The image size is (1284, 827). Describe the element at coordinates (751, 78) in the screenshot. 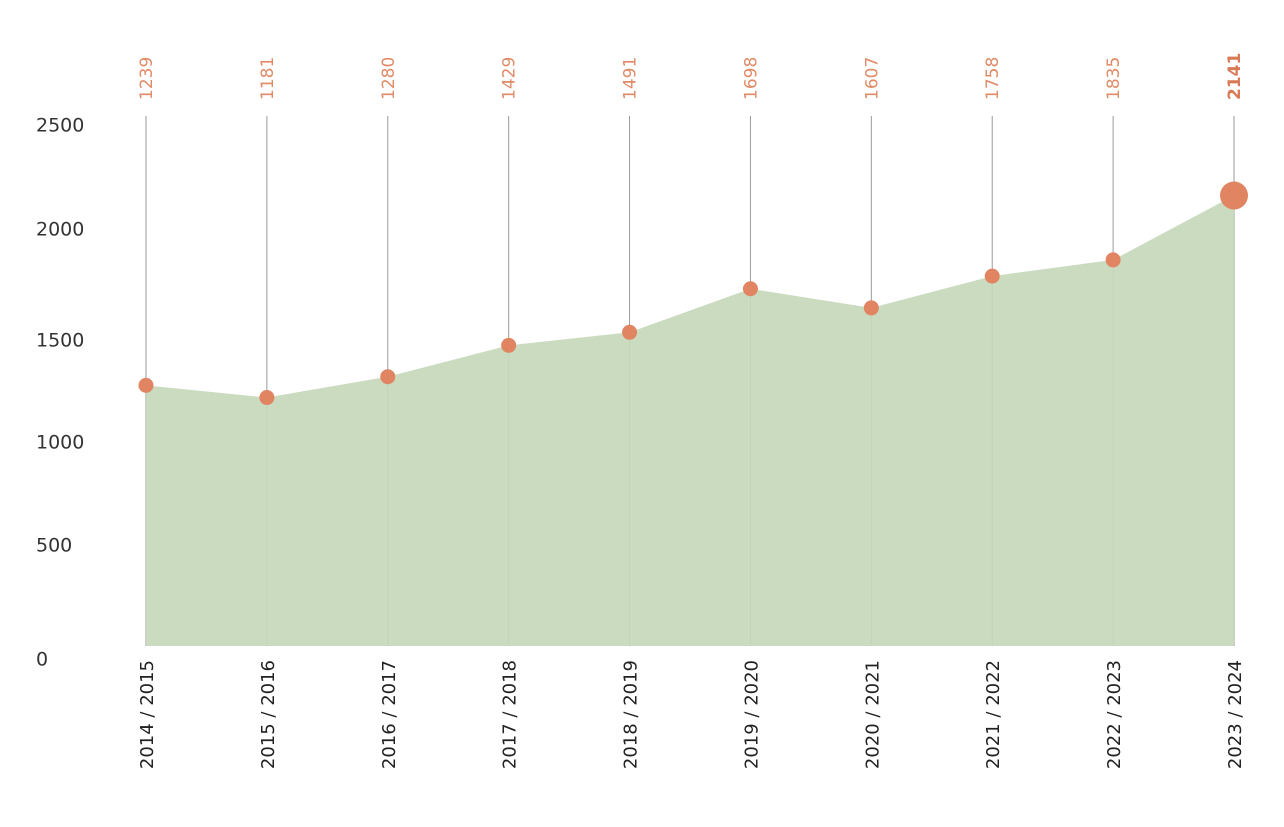

I see `value-label: 1698` at that location.